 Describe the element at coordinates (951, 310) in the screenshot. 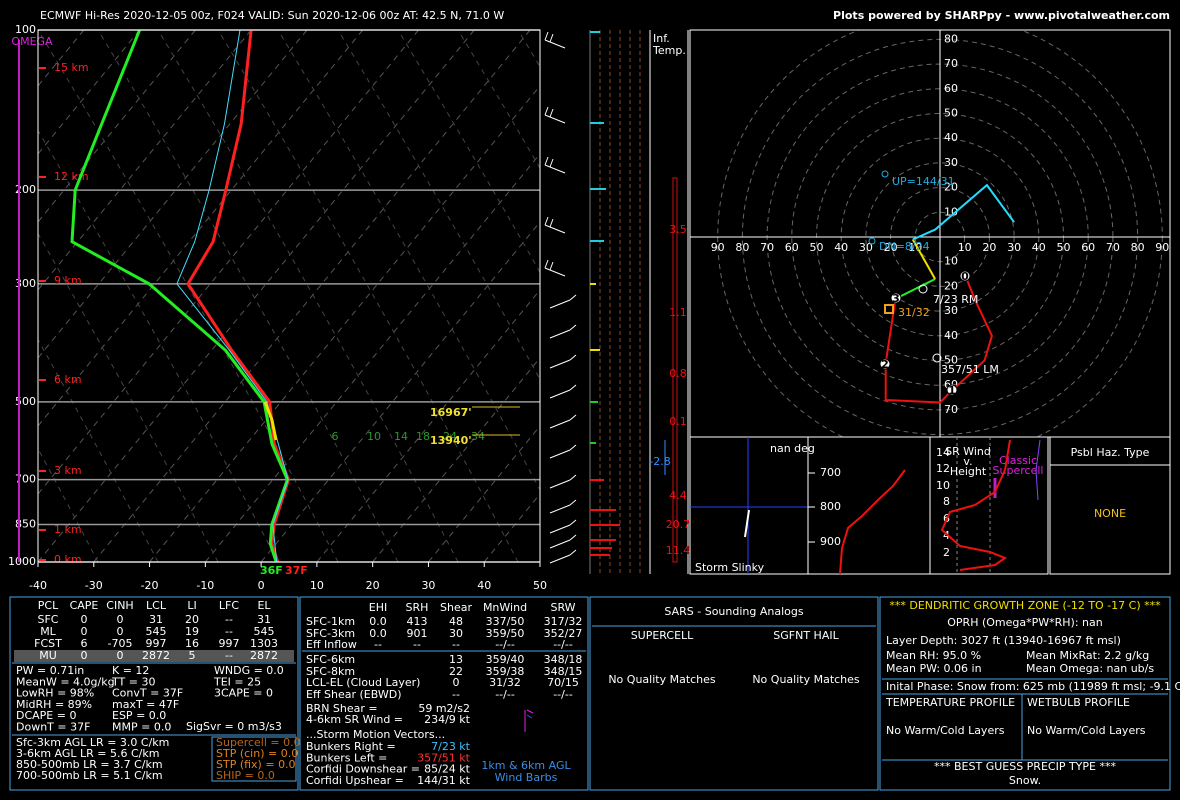

I see `ring-label: 30` at that location.